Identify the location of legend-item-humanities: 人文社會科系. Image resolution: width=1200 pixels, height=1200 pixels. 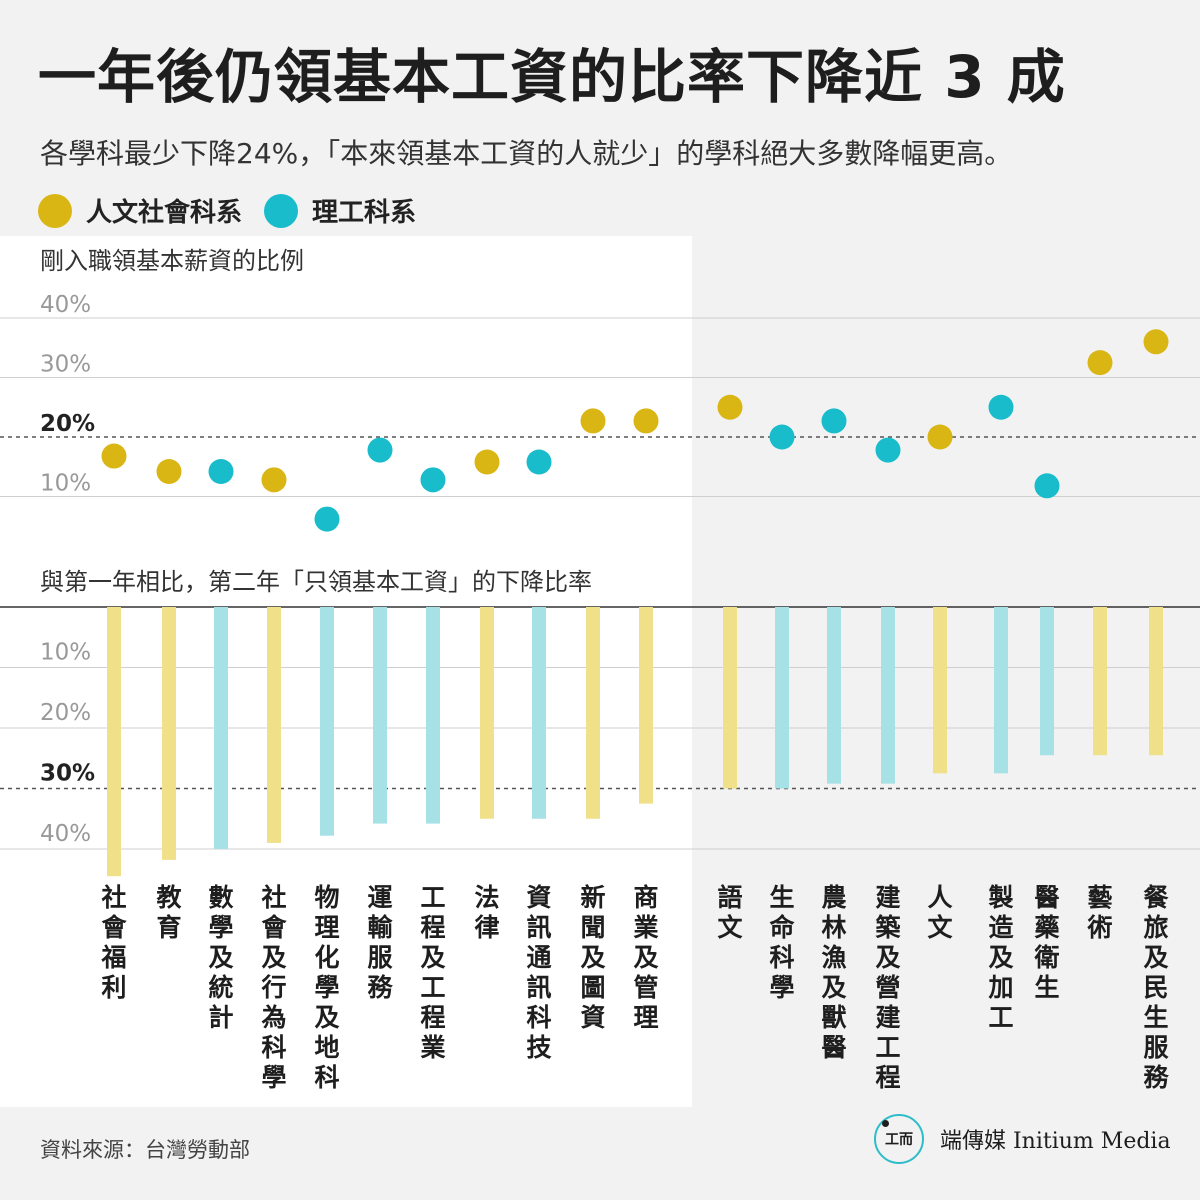
(140, 210).